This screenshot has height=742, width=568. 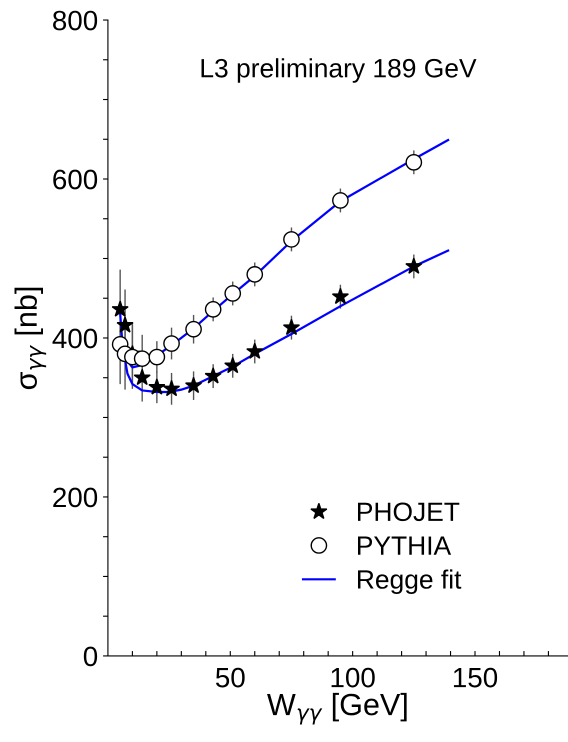 What do you see at coordinates (339, 70) in the screenshot?
I see `text: L3 preliminary 189 GeV` at bounding box center [339, 70].